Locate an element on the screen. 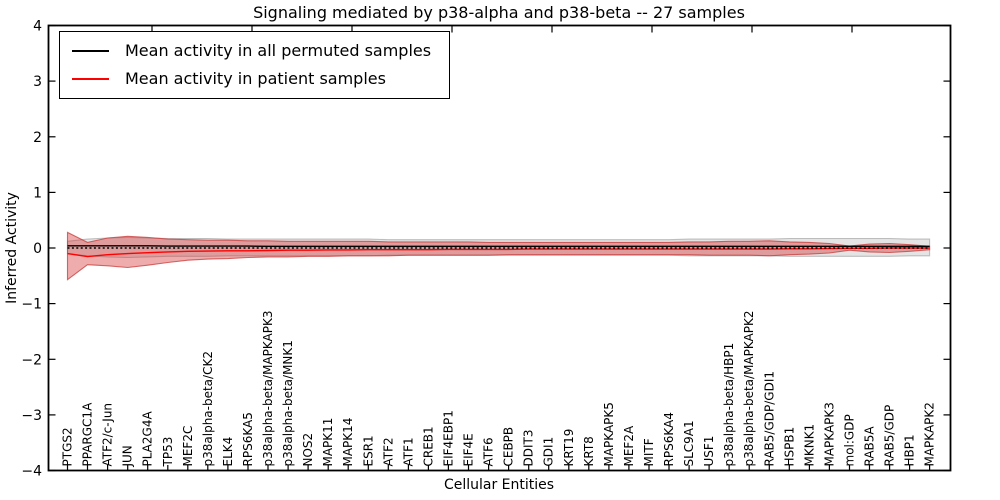 The image size is (1000, 500). y-tick-label: −3 is located at coordinates (31, 416).